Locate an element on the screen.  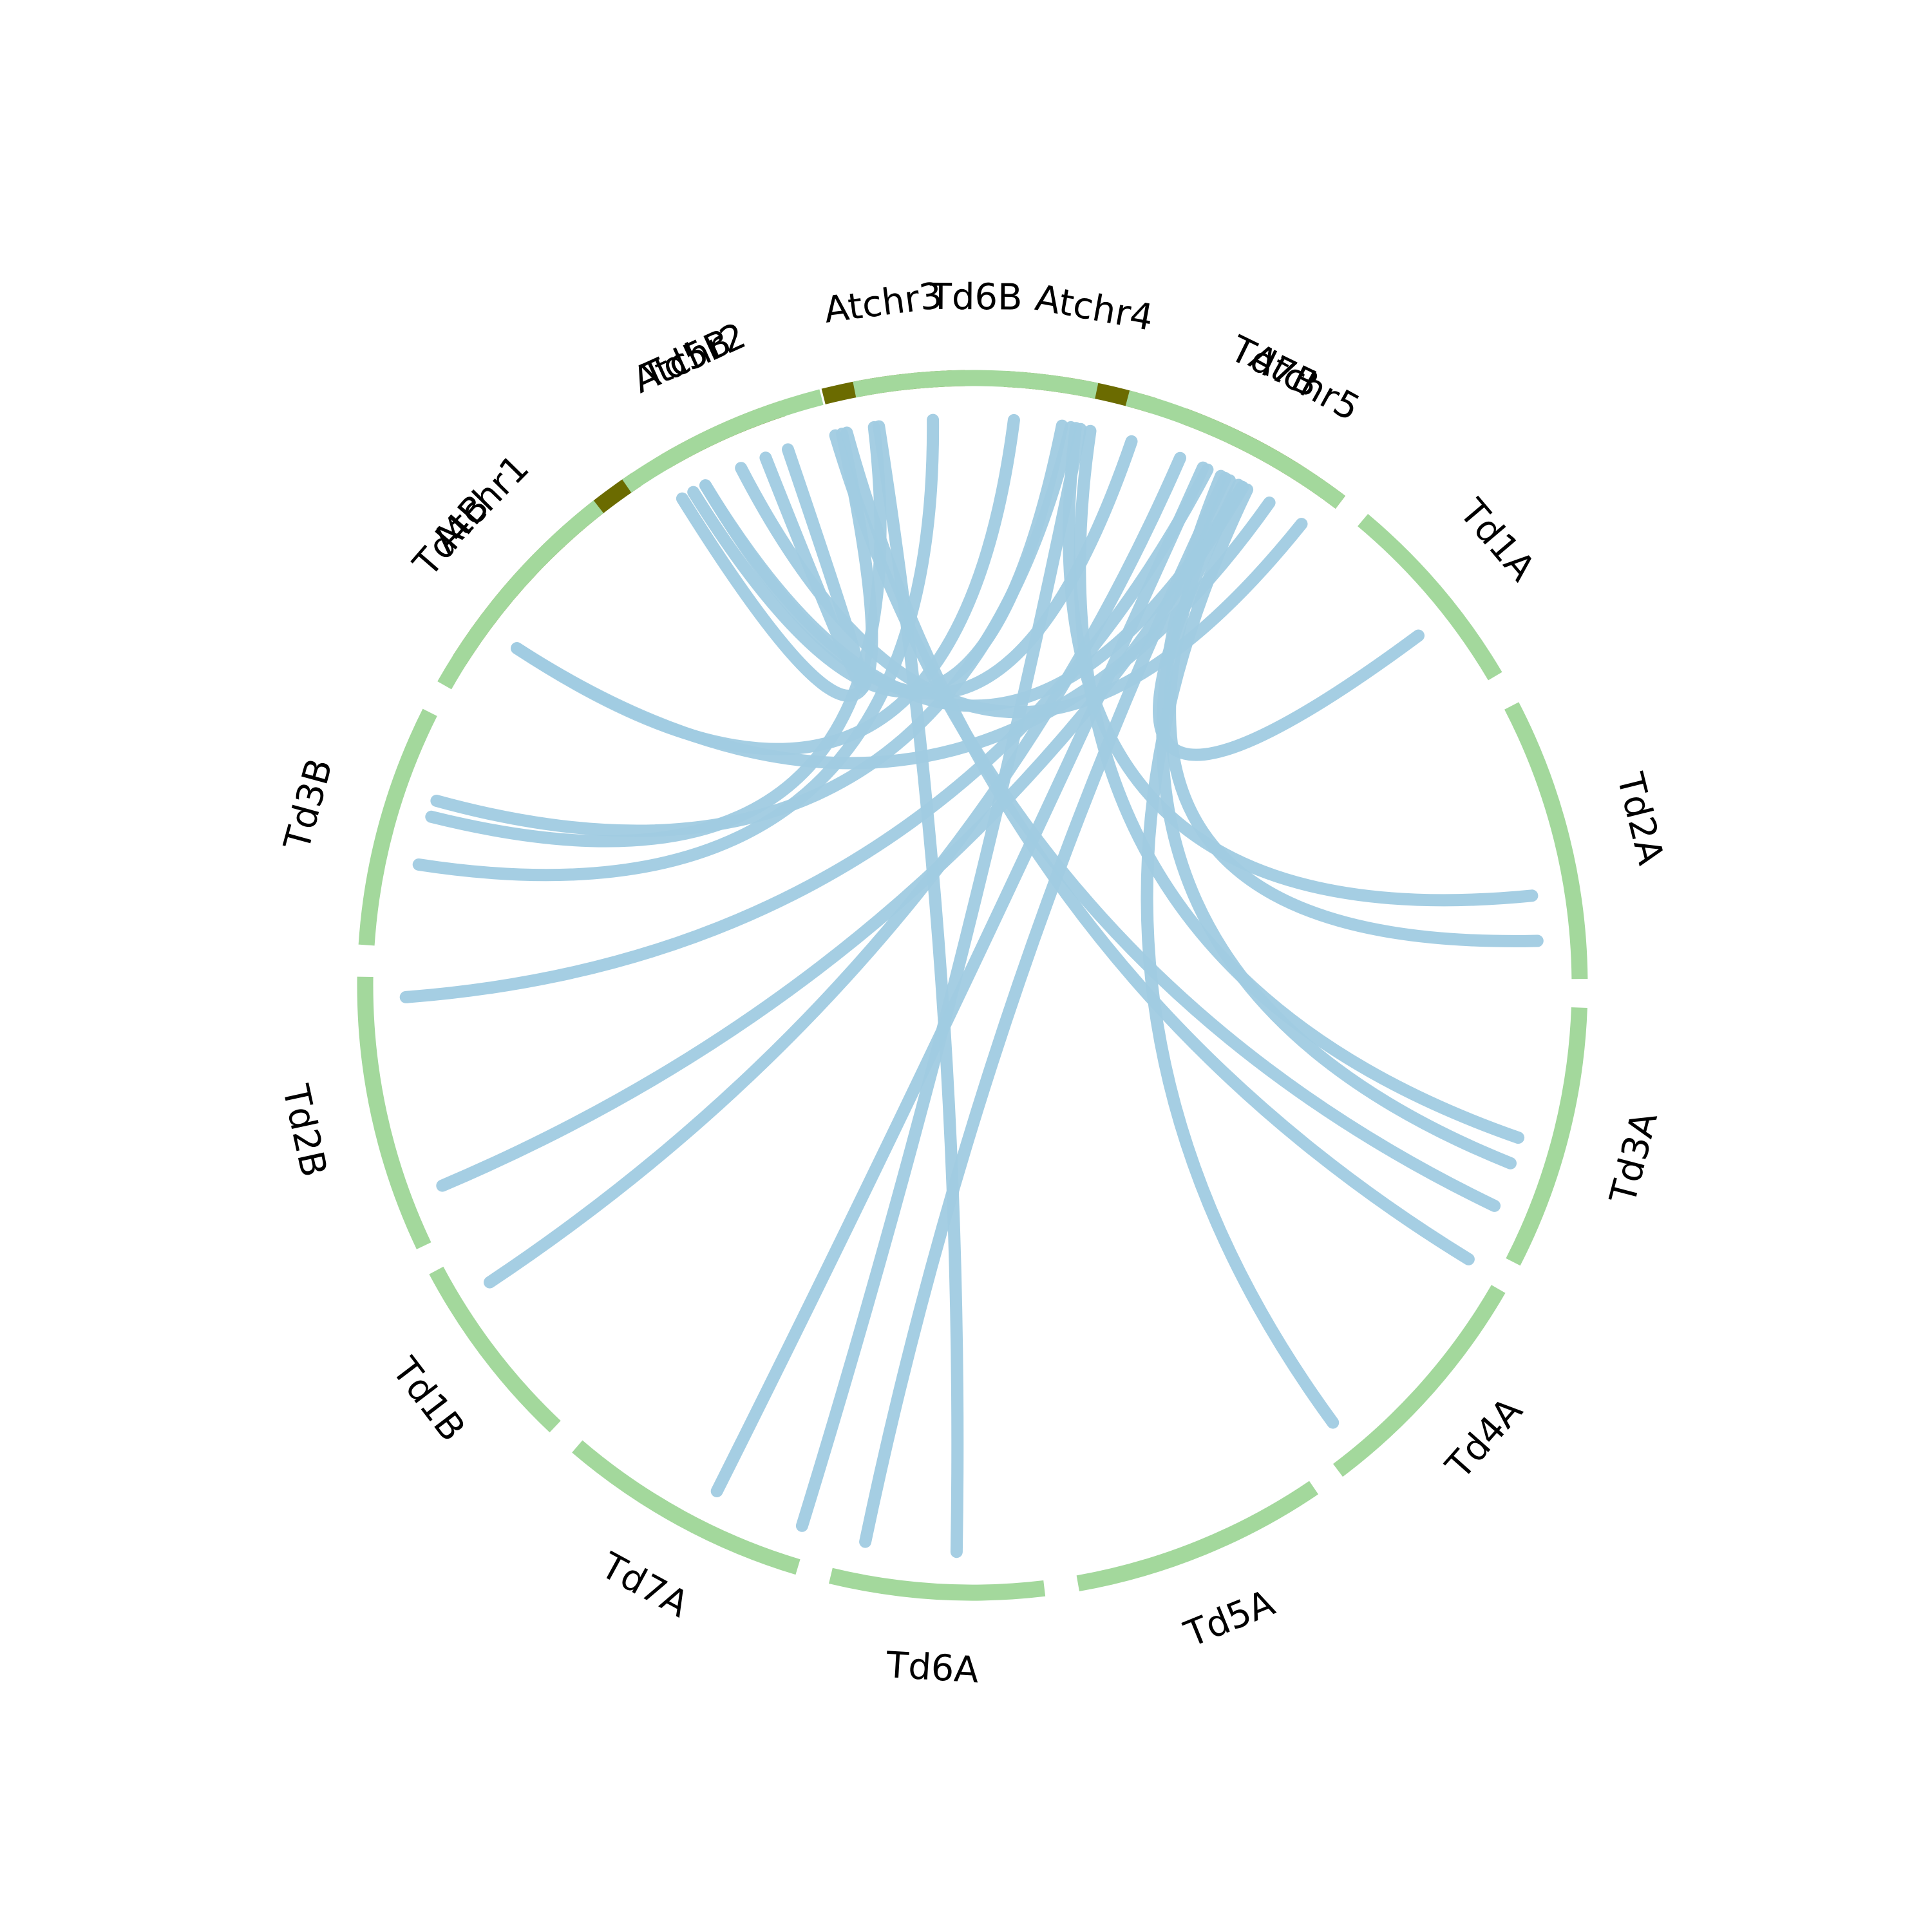
synteny-link-atchr4-td4b is located at coordinates (753, 629).